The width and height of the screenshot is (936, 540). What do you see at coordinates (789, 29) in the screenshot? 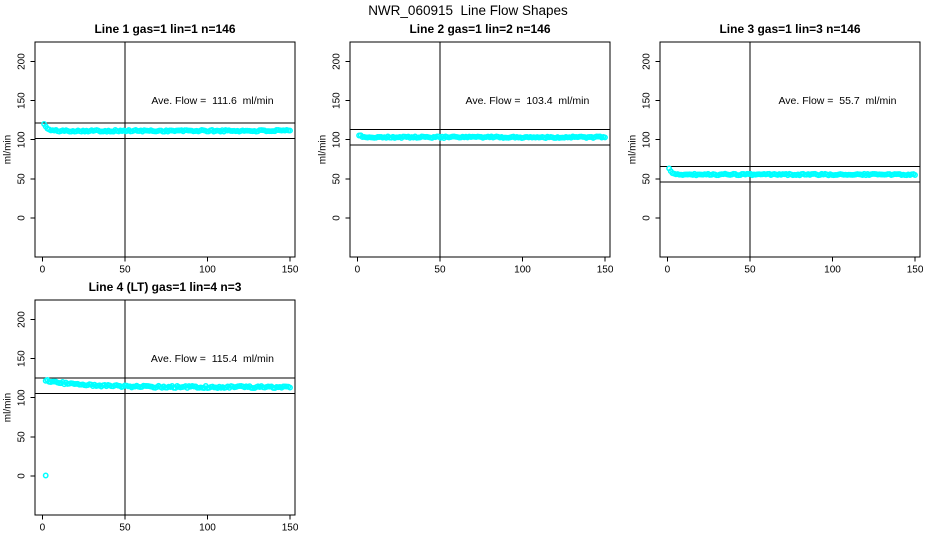
I see `subplot-title: Line 3 gas=1 lin=3 n=146` at bounding box center [789, 29].